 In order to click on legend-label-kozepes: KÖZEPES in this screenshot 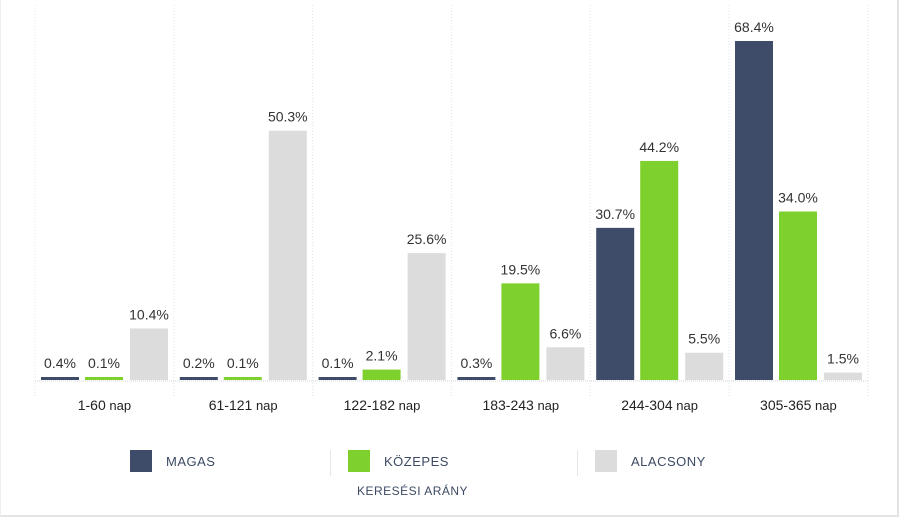, I will do `click(416, 461)`.